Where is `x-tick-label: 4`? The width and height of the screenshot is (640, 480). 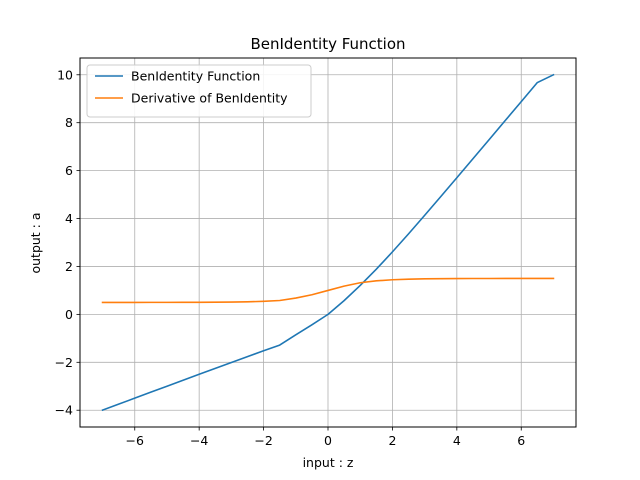
x-tick-label: 4 is located at coordinates (457, 440).